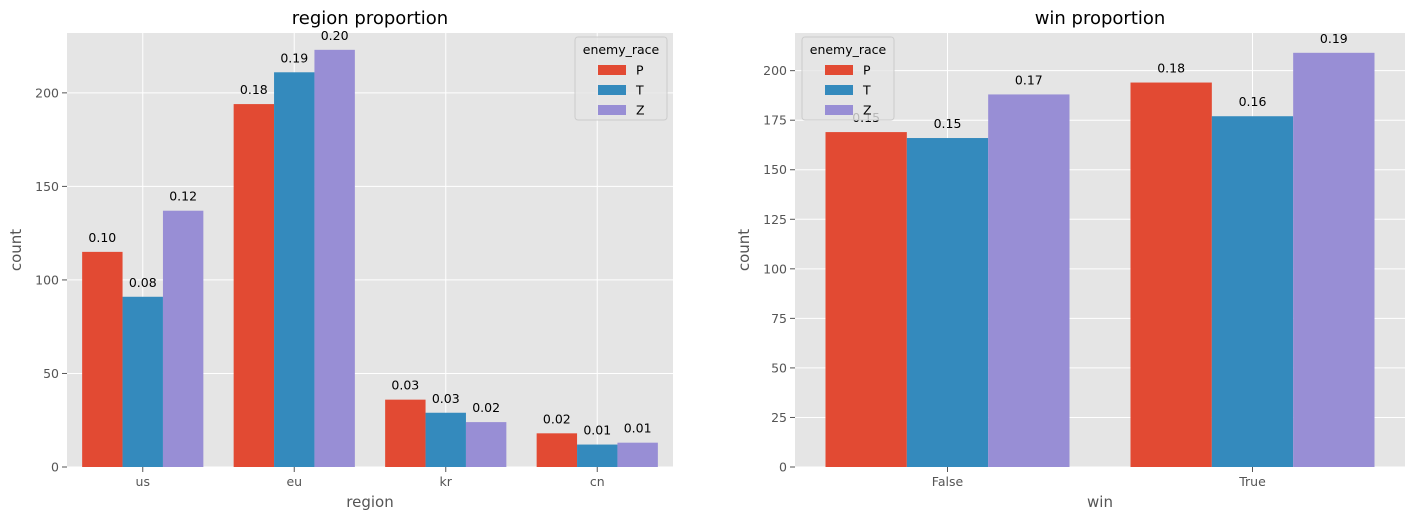  Describe the element at coordinates (369, 502) in the screenshot. I see `x-axis-label: region` at that location.